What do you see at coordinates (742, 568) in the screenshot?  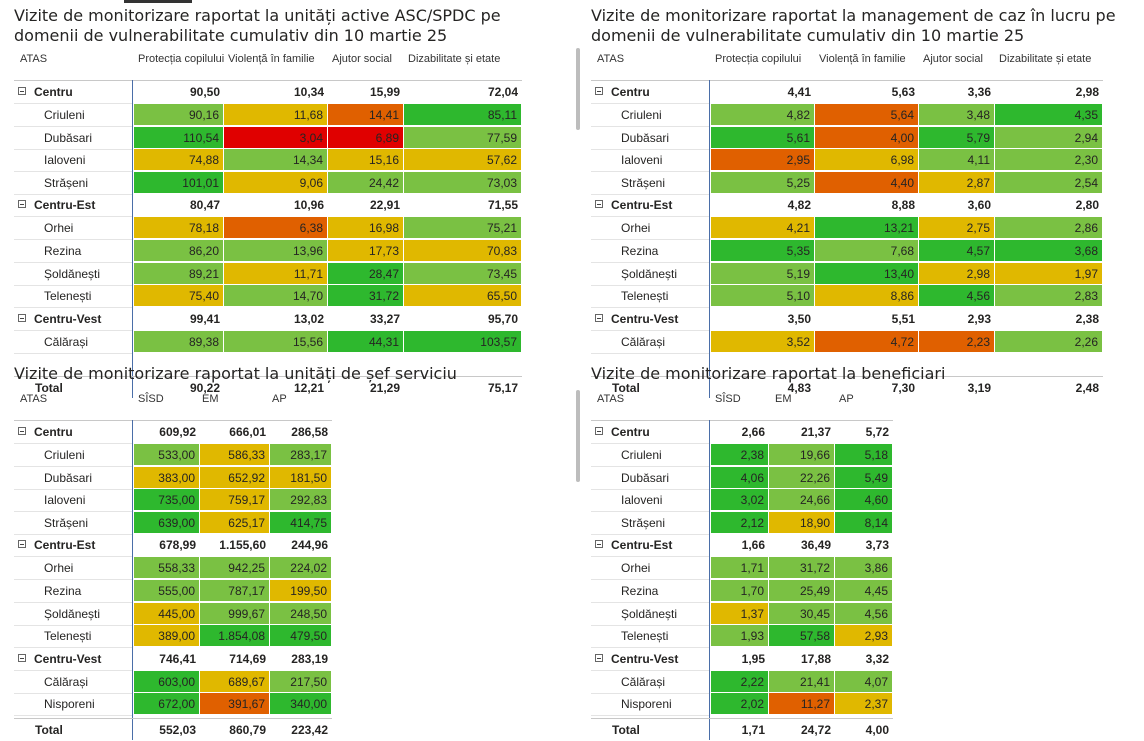 I see `table-row: Orhei 1,71 31,72 3,86` at bounding box center [742, 568].